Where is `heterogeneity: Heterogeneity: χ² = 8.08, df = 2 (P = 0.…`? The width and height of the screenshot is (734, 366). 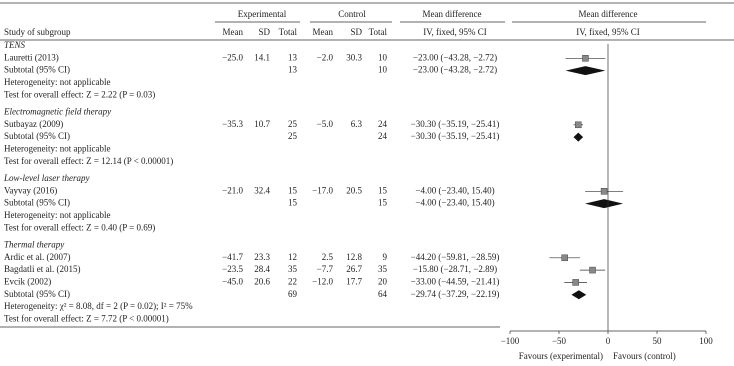
heterogeneity: Heterogeneity: χ² = 8.08, df = 2 (P = 0.… is located at coordinates (98, 306).